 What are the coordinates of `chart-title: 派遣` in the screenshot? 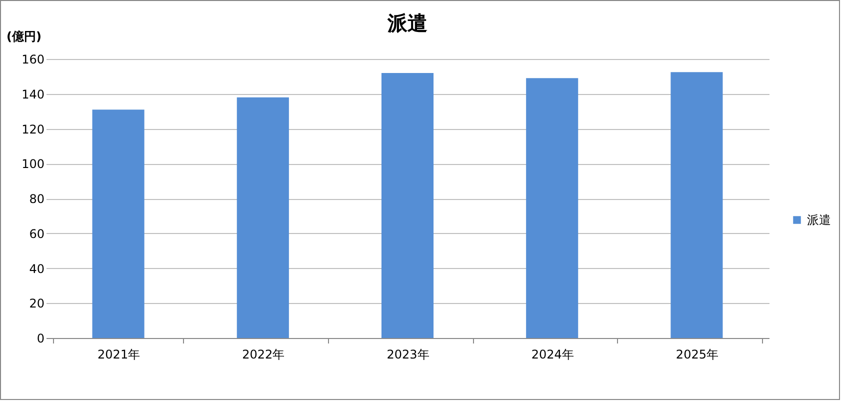 It's located at (407, 23).